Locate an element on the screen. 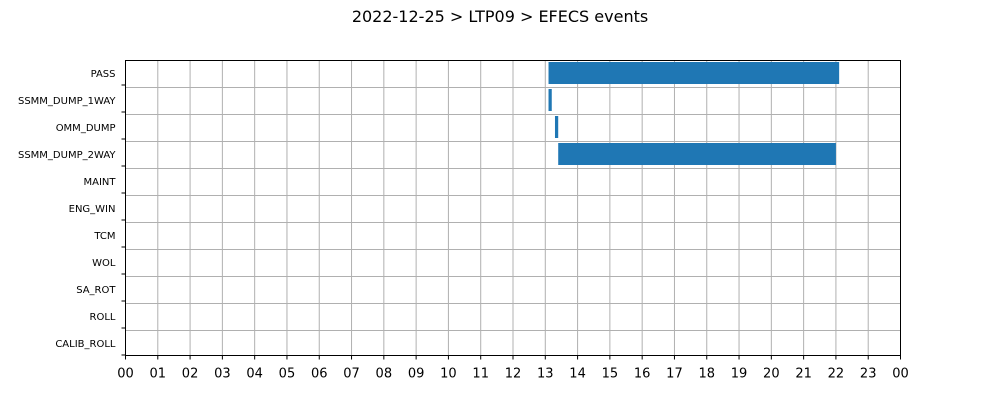 The height and width of the screenshot is (400, 1000). x-tick-label: 21 is located at coordinates (803, 374).